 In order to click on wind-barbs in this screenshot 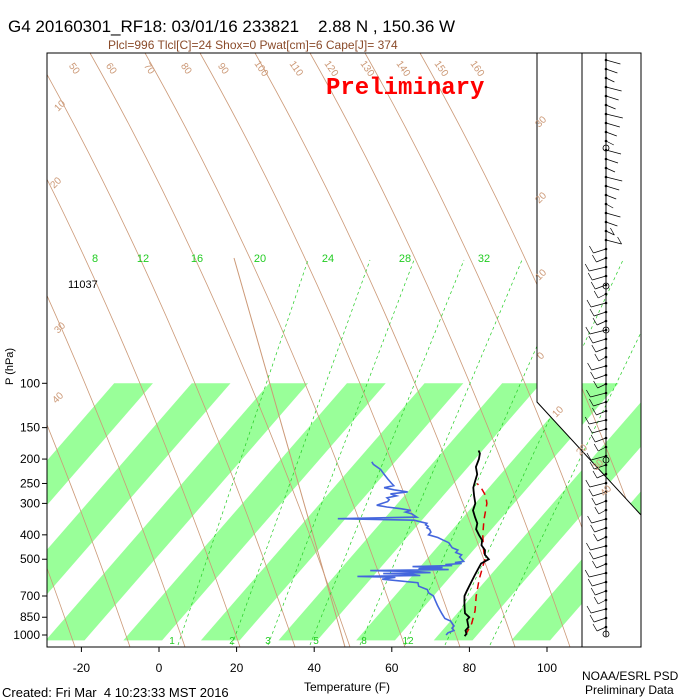, I will do `click(603, 348)`.